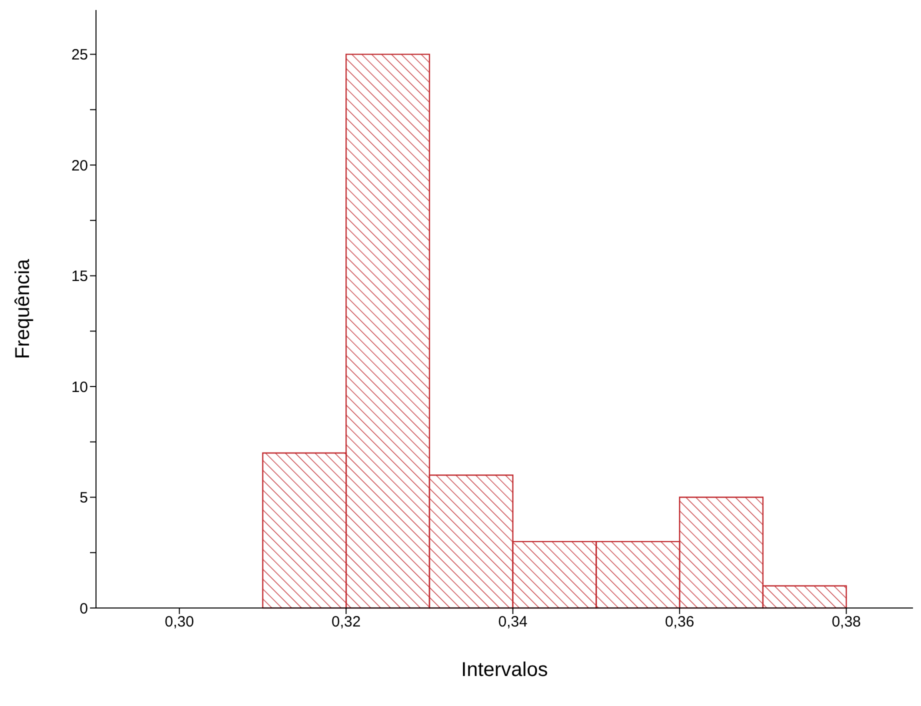 The image size is (921, 706). What do you see at coordinates (23, 309) in the screenshot?
I see `y-axis-title: Frequência` at bounding box center [23, 309].